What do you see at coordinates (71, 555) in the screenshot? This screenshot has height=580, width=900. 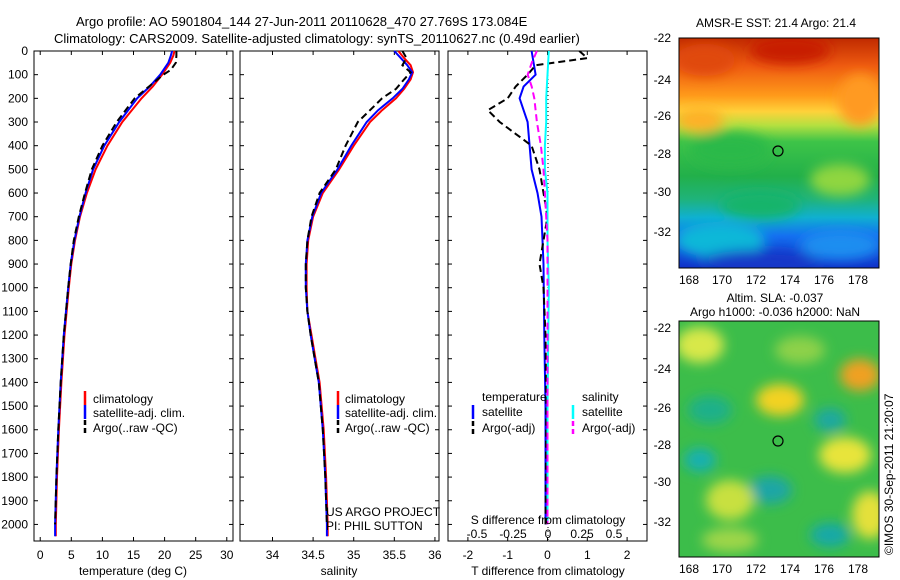 I see `x-tick-label: 5` at bounding box center [71, 555].